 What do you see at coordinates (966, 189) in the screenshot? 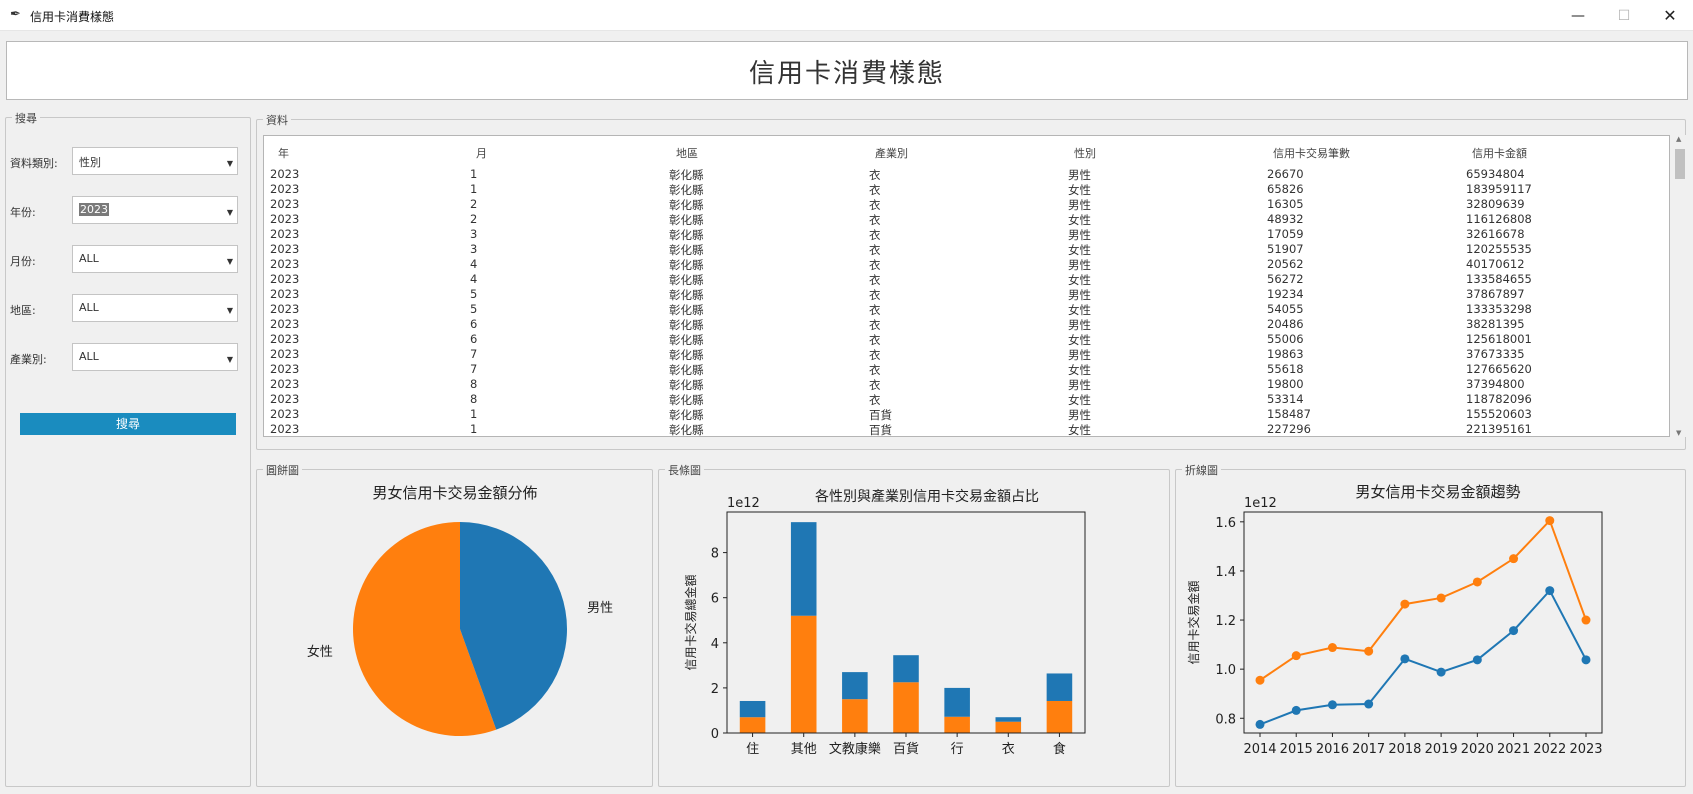
I see `table-row: 2023 1 彰化縣 衣 女性 65826 183959117` at bounding box center [966, 189].